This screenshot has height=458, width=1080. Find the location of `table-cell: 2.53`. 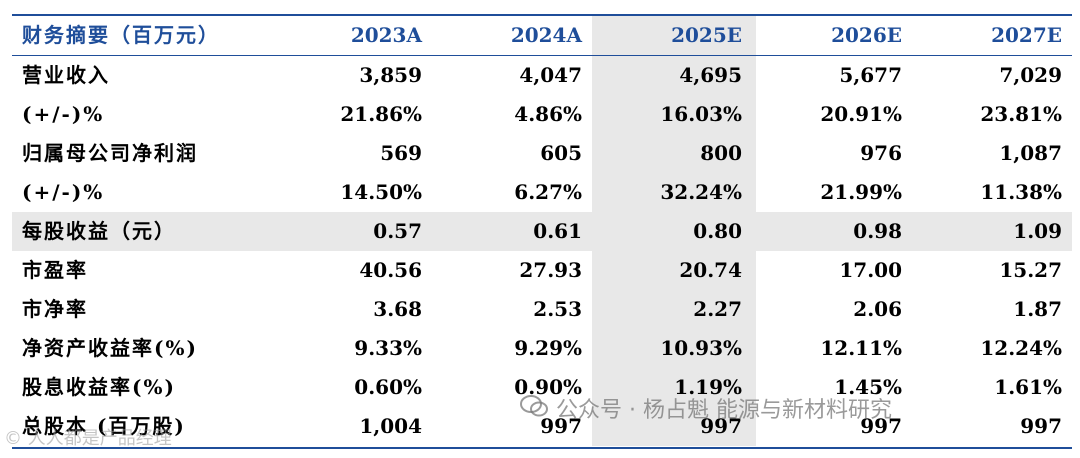

table-cell: 2.53 is located at coordinates (557, 309).